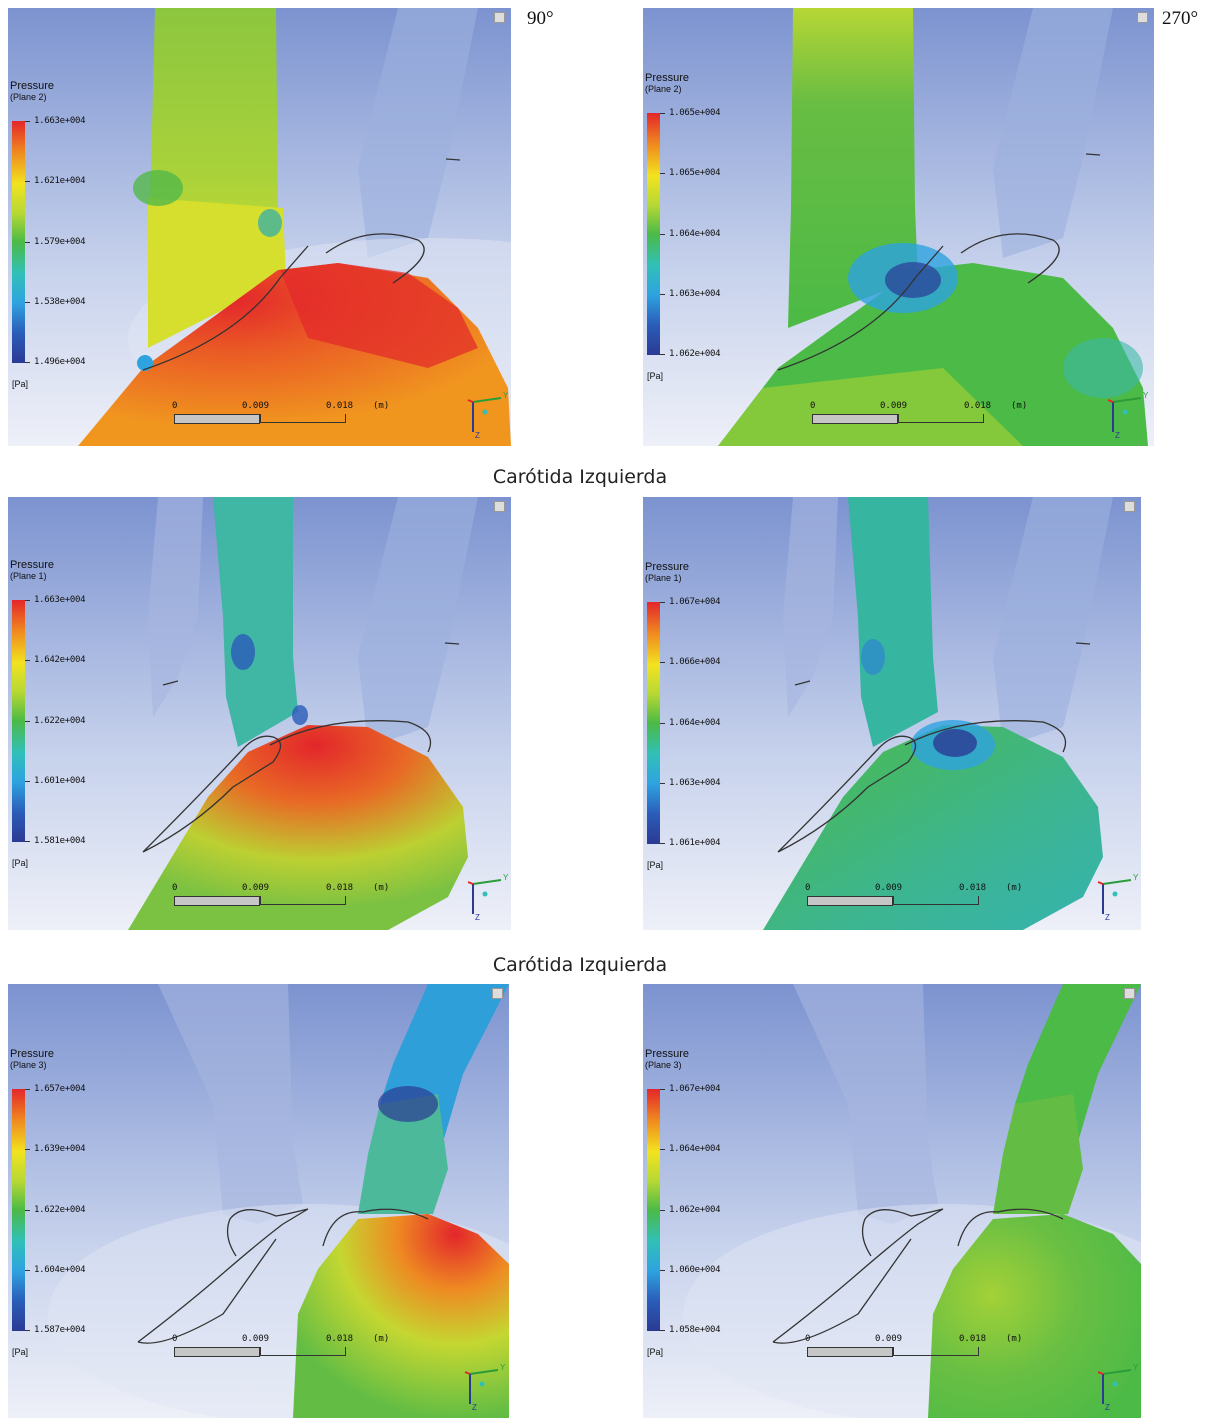 The width and height of the screenshot is (1210, 1426). I want to click on legend-tick: 1.496e+004, so click(60, 362).